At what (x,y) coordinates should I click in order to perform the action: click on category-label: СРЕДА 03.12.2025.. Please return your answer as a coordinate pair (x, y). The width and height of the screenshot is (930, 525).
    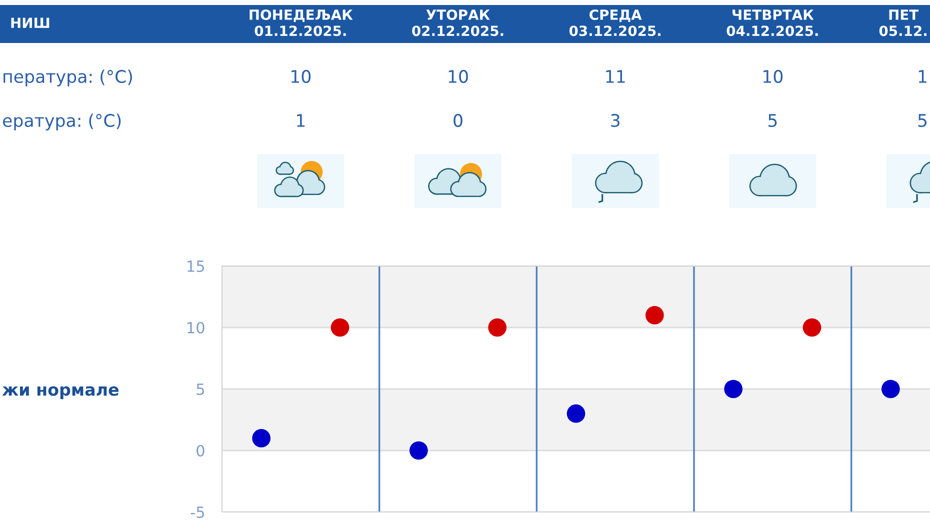
    Looking at the image, I should click on (614, 22).